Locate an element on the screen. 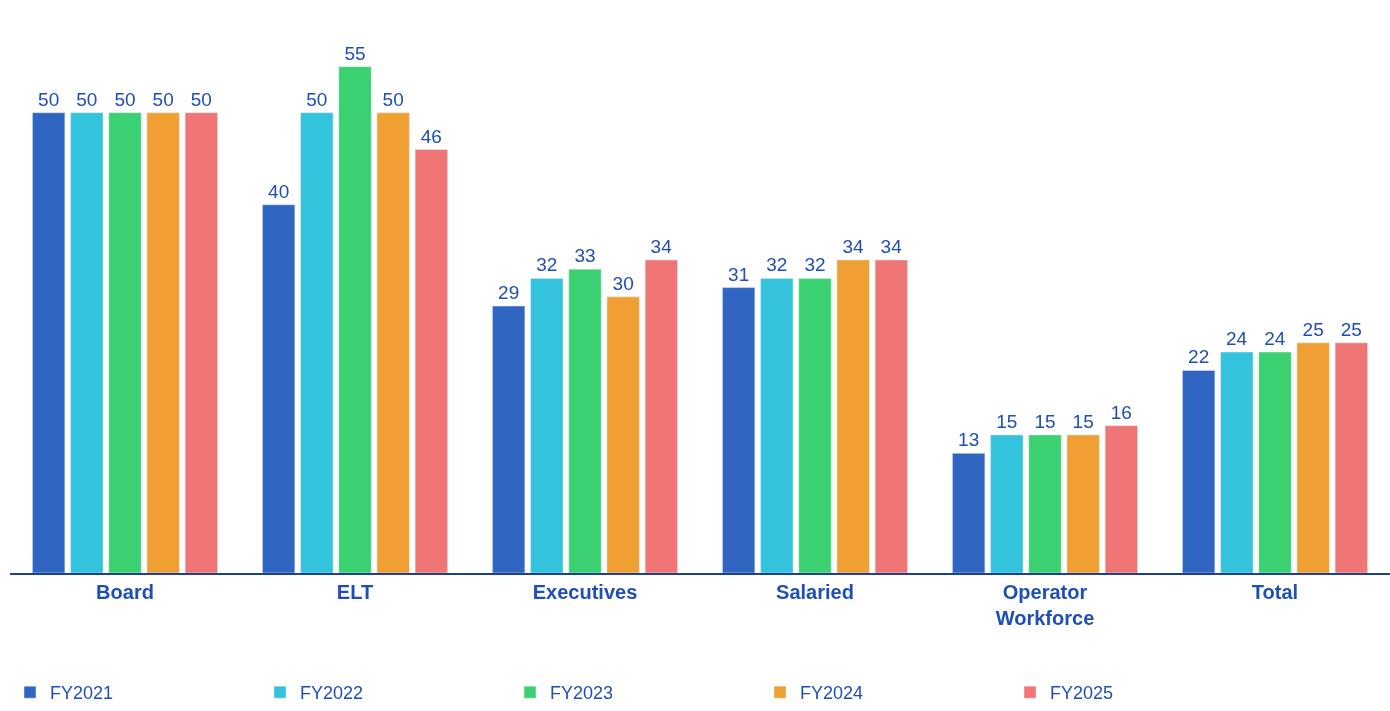  legend-label: FY2023 is located at coordinates (582, 693).